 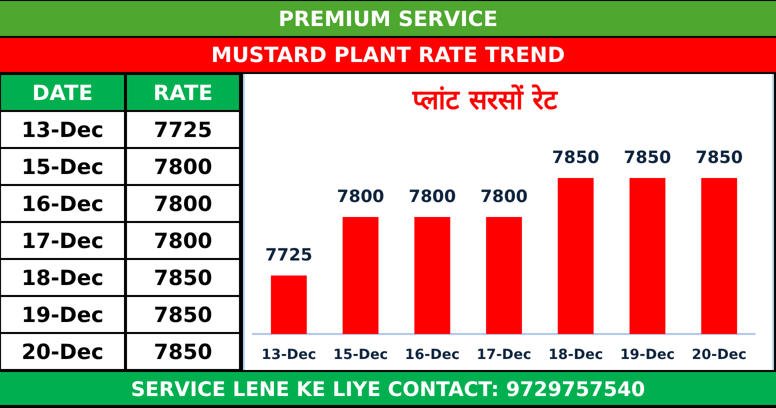 I want to click on text: RATE, so click(x=183, y=92).